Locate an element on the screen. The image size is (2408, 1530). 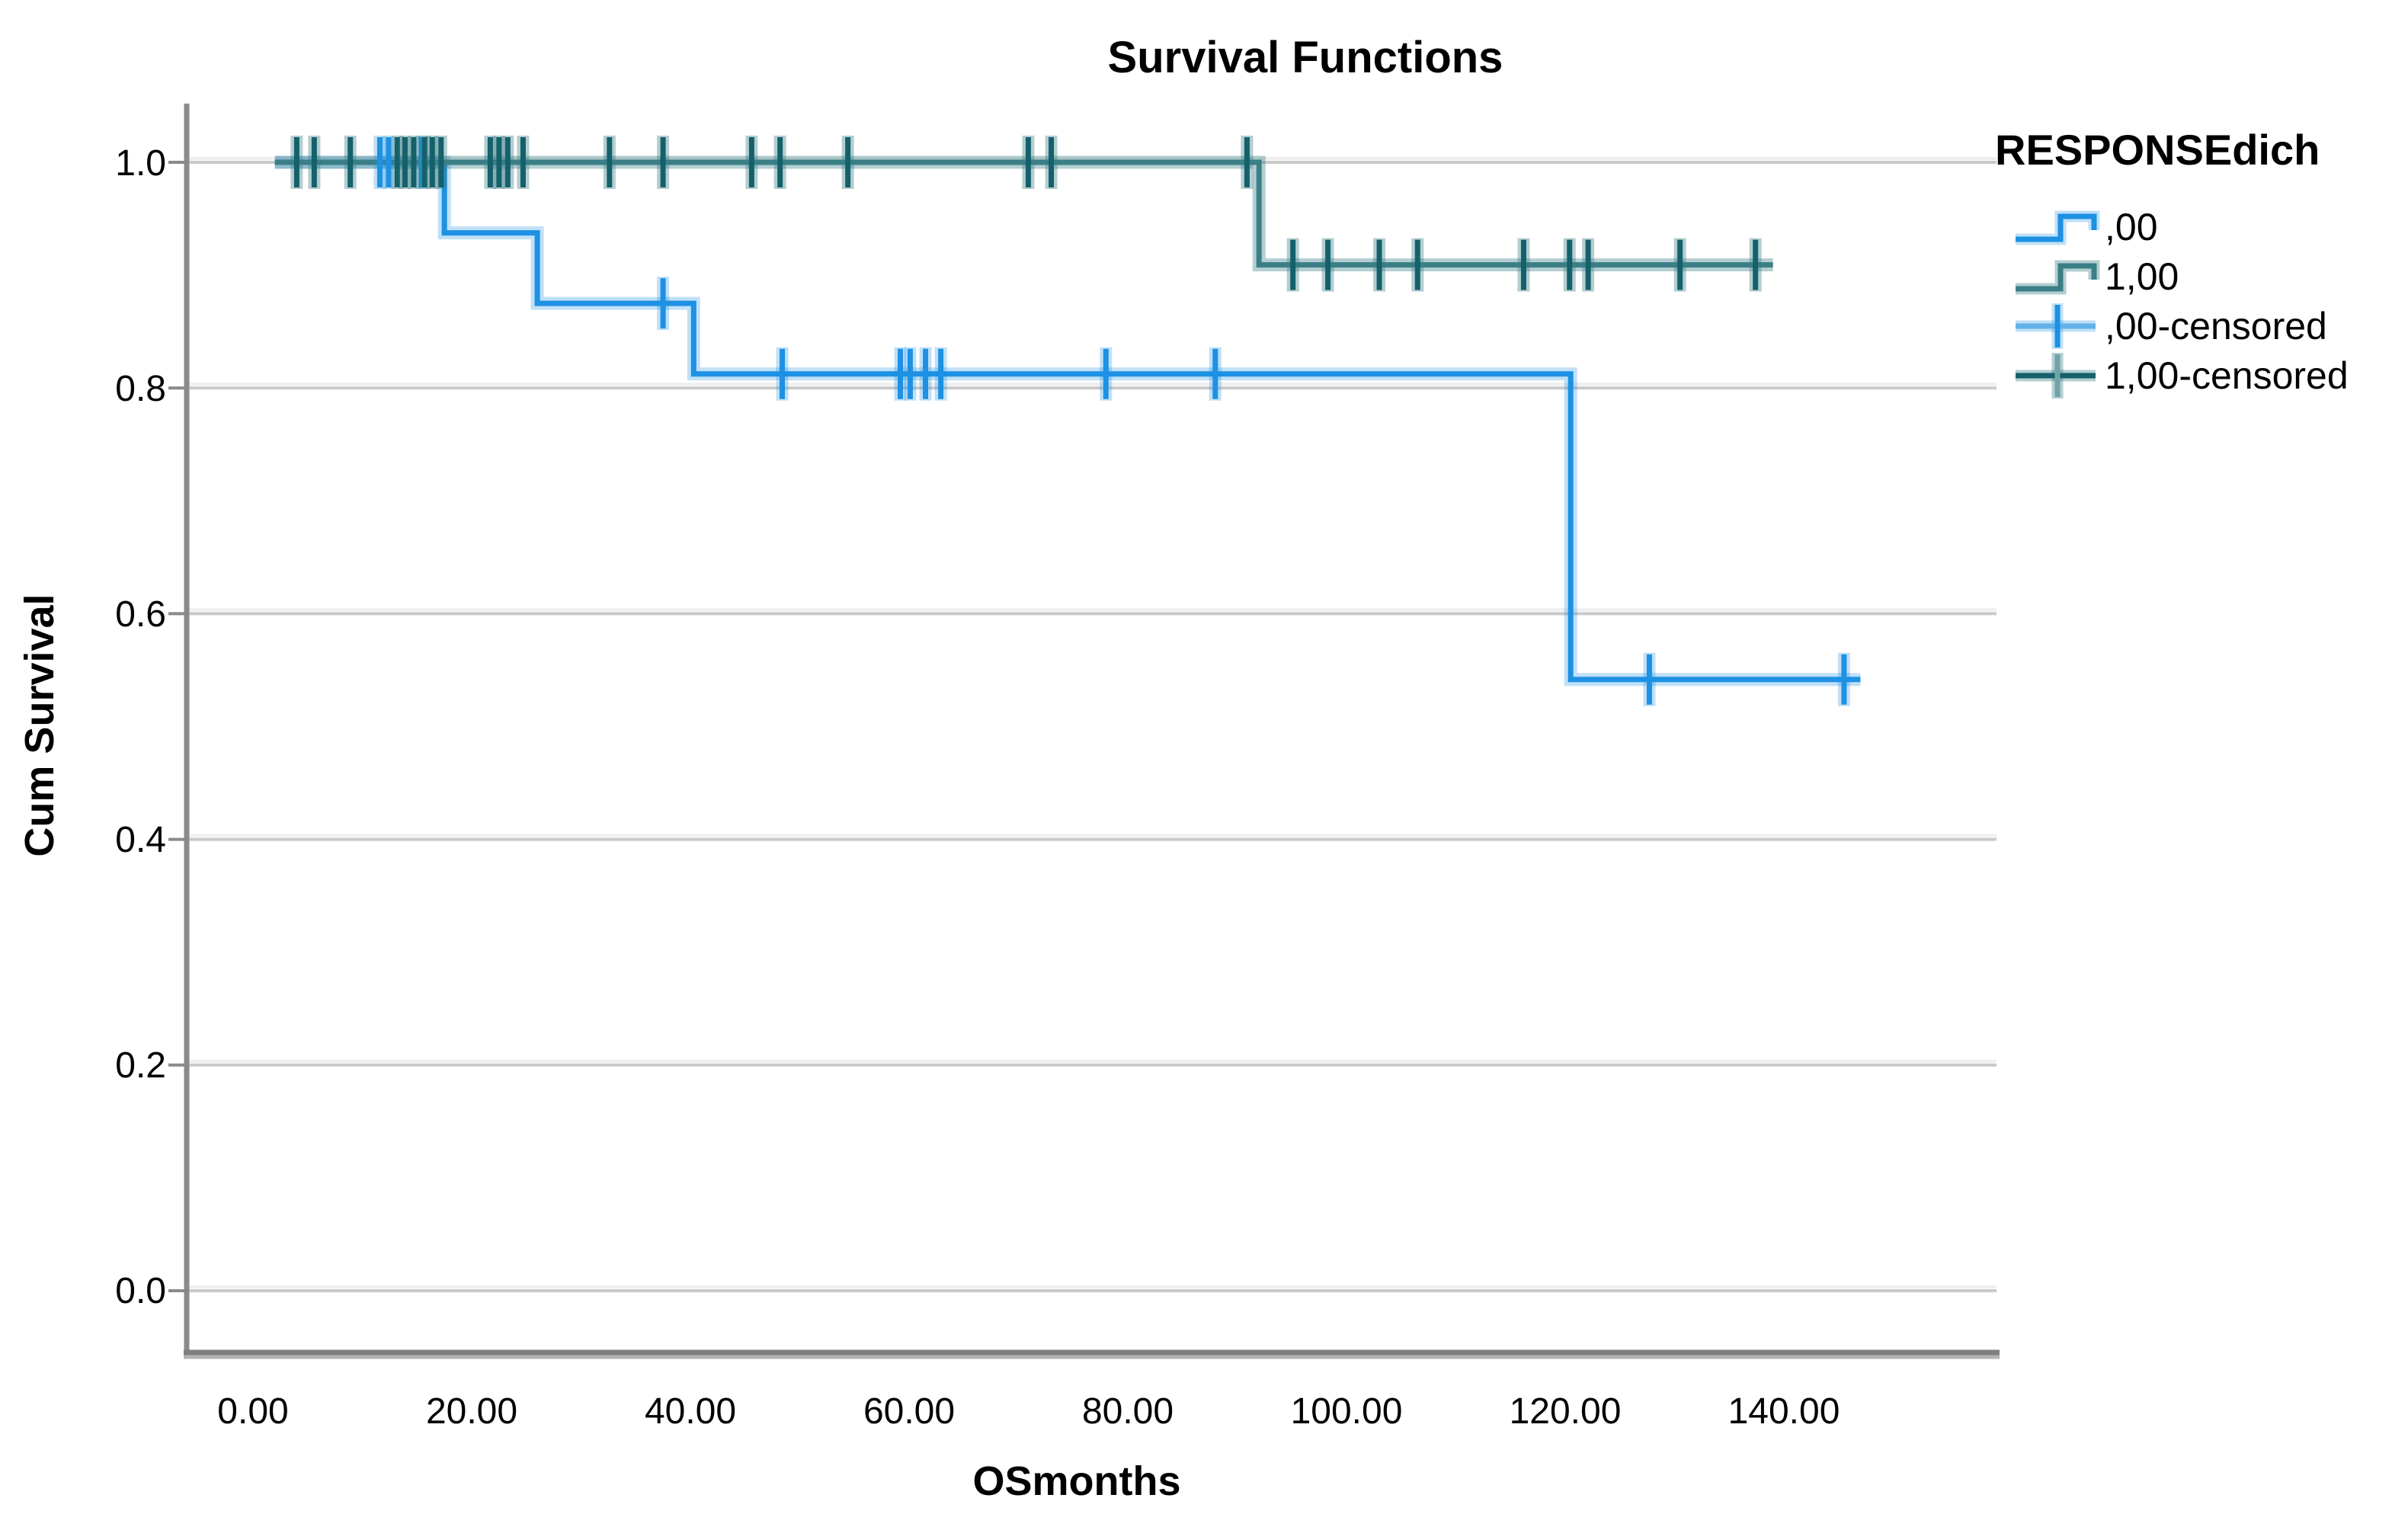
x-tick-label: 0.00 is located at coordinates (252, 1411).